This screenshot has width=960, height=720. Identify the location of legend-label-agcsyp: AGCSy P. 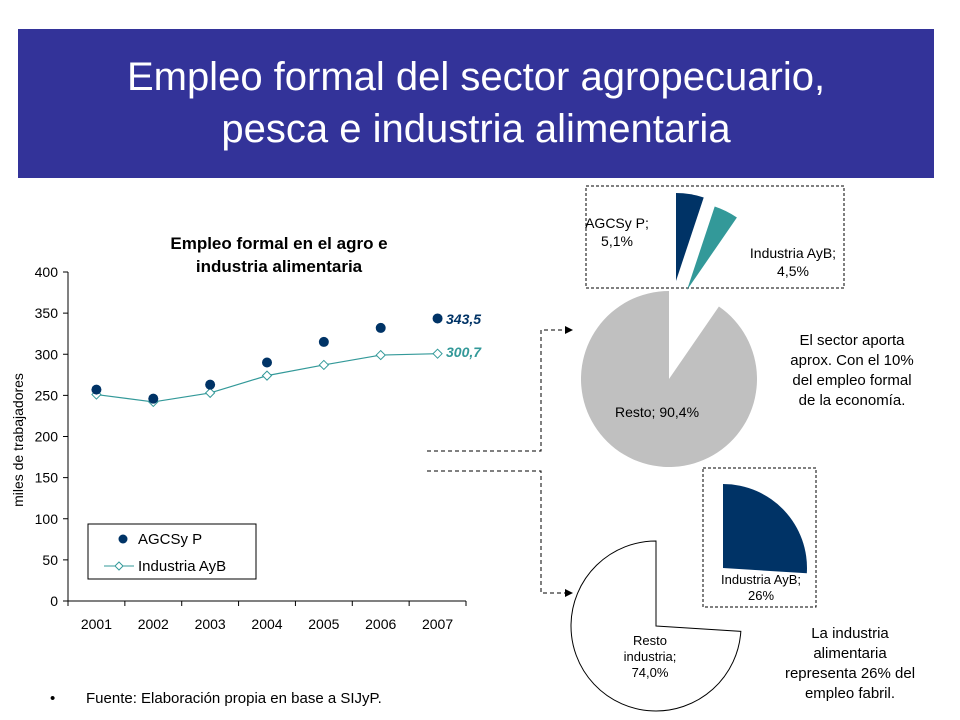
(170, 539).